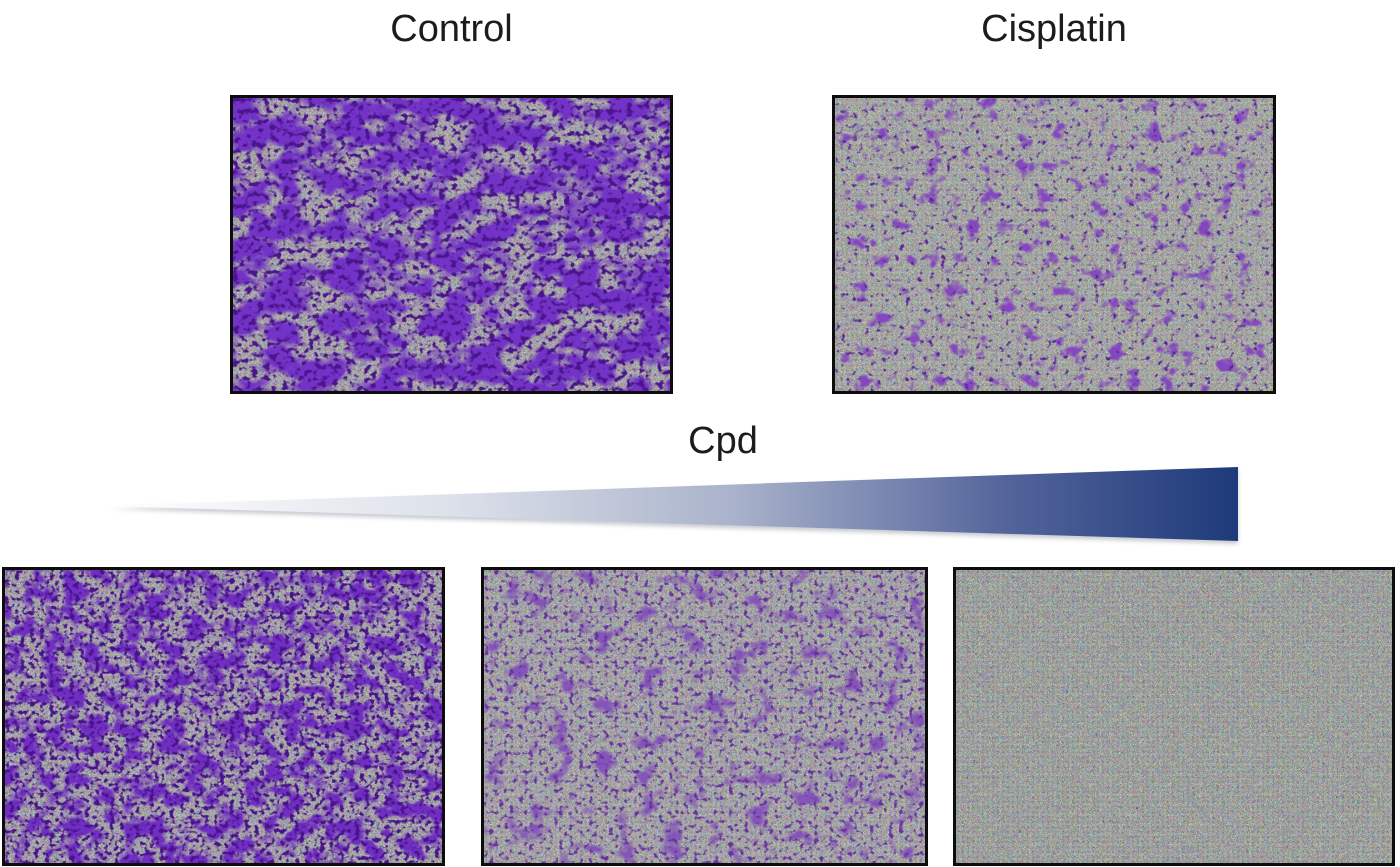  Describe the element at coordinates (674, 504) in the screenshot. I see `cpd-gradient-triangle` at that location.